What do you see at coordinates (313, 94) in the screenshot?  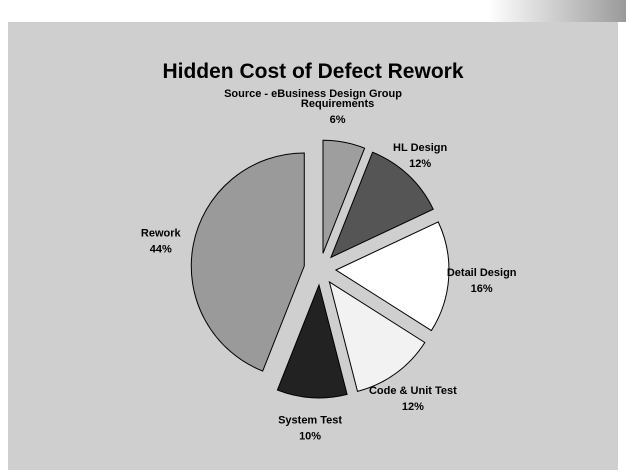 I see `chart-subtitle: Source - eBusiness Design Group` at bounding box center [313, 94].